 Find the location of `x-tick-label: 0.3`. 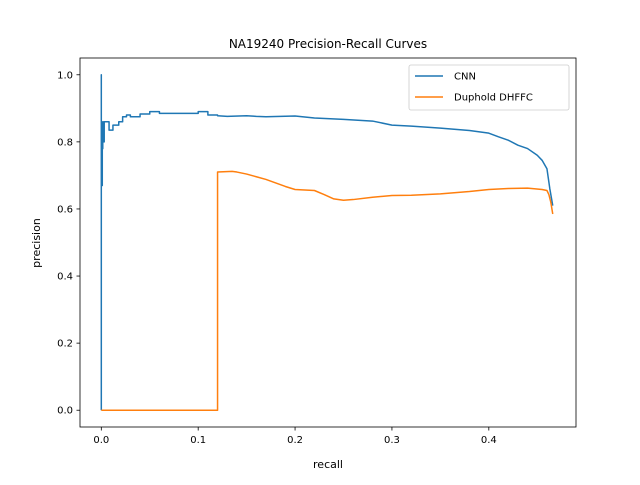

x-tick-label: 0.3 is located at coordinates (392, 440).